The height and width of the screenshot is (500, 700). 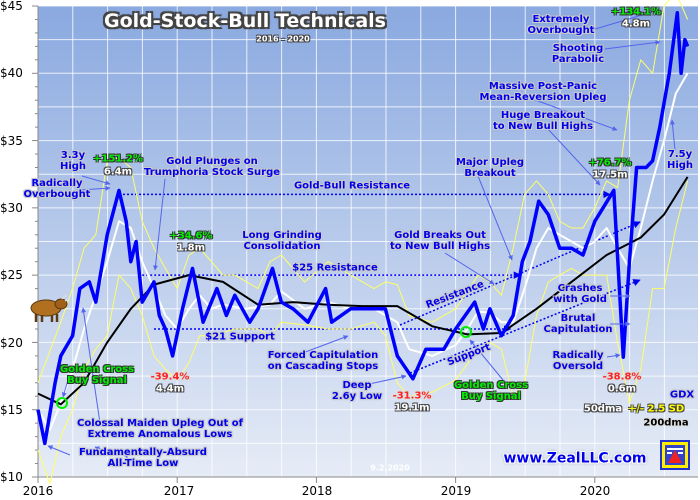 What do you see at coordinates (191, 236) in the screenshot?
I see `annotation-gain-2017: +34.6%` at bounding box center [191, 236].